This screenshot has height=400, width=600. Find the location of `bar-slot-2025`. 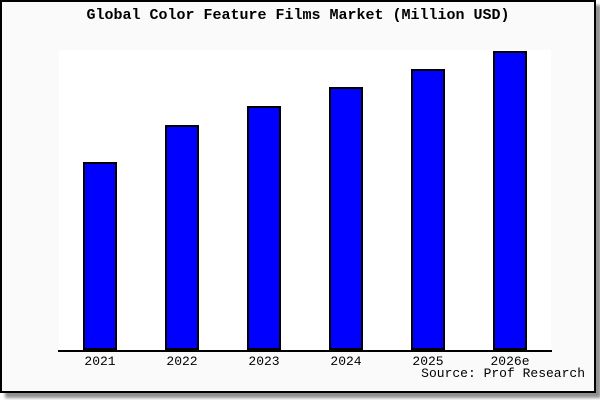

bar-slot-2025 is located at coordinates (428, 200).